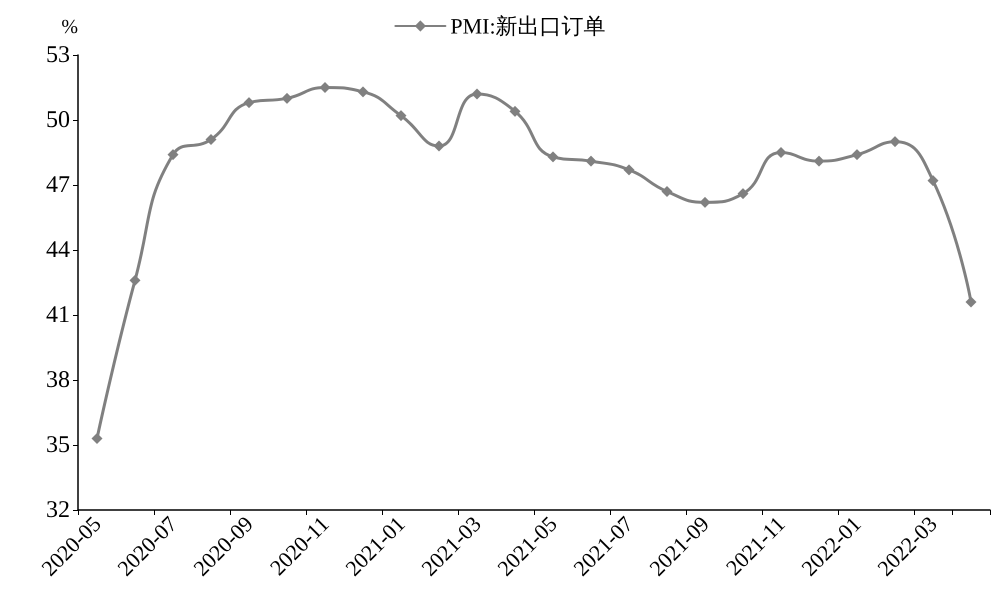 The image size is (1000, 609). What do you see at coordinates (58, 510) in the screenshot?
I see `y-tick-label: 32` at bounding box center [58, 510].